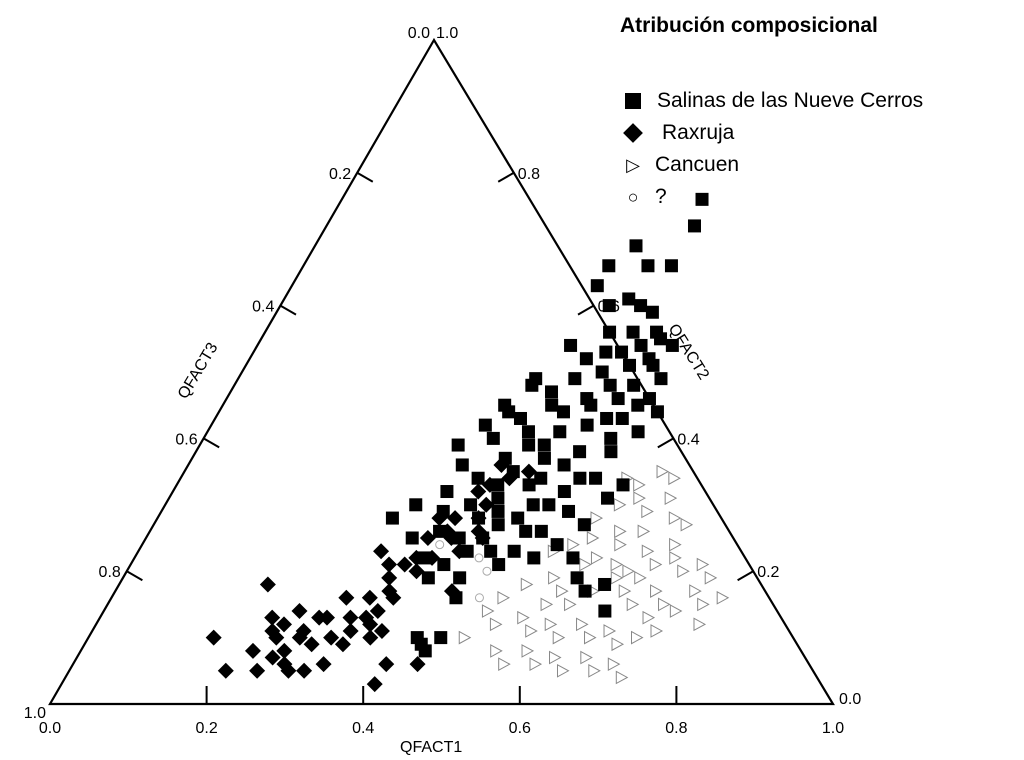 Image resolution: width=1024 pixels, height=760 pixels. I want to click on right-tick-label: 0.8, so click(529, 174).